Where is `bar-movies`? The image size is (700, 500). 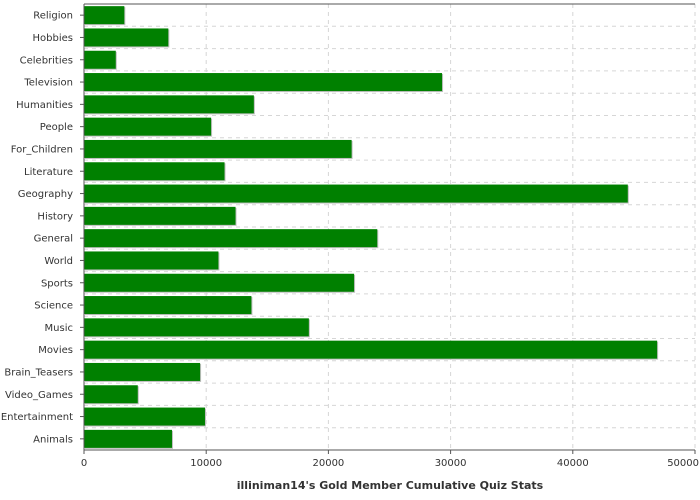 bar-movies is located at coordinates (371, 349).